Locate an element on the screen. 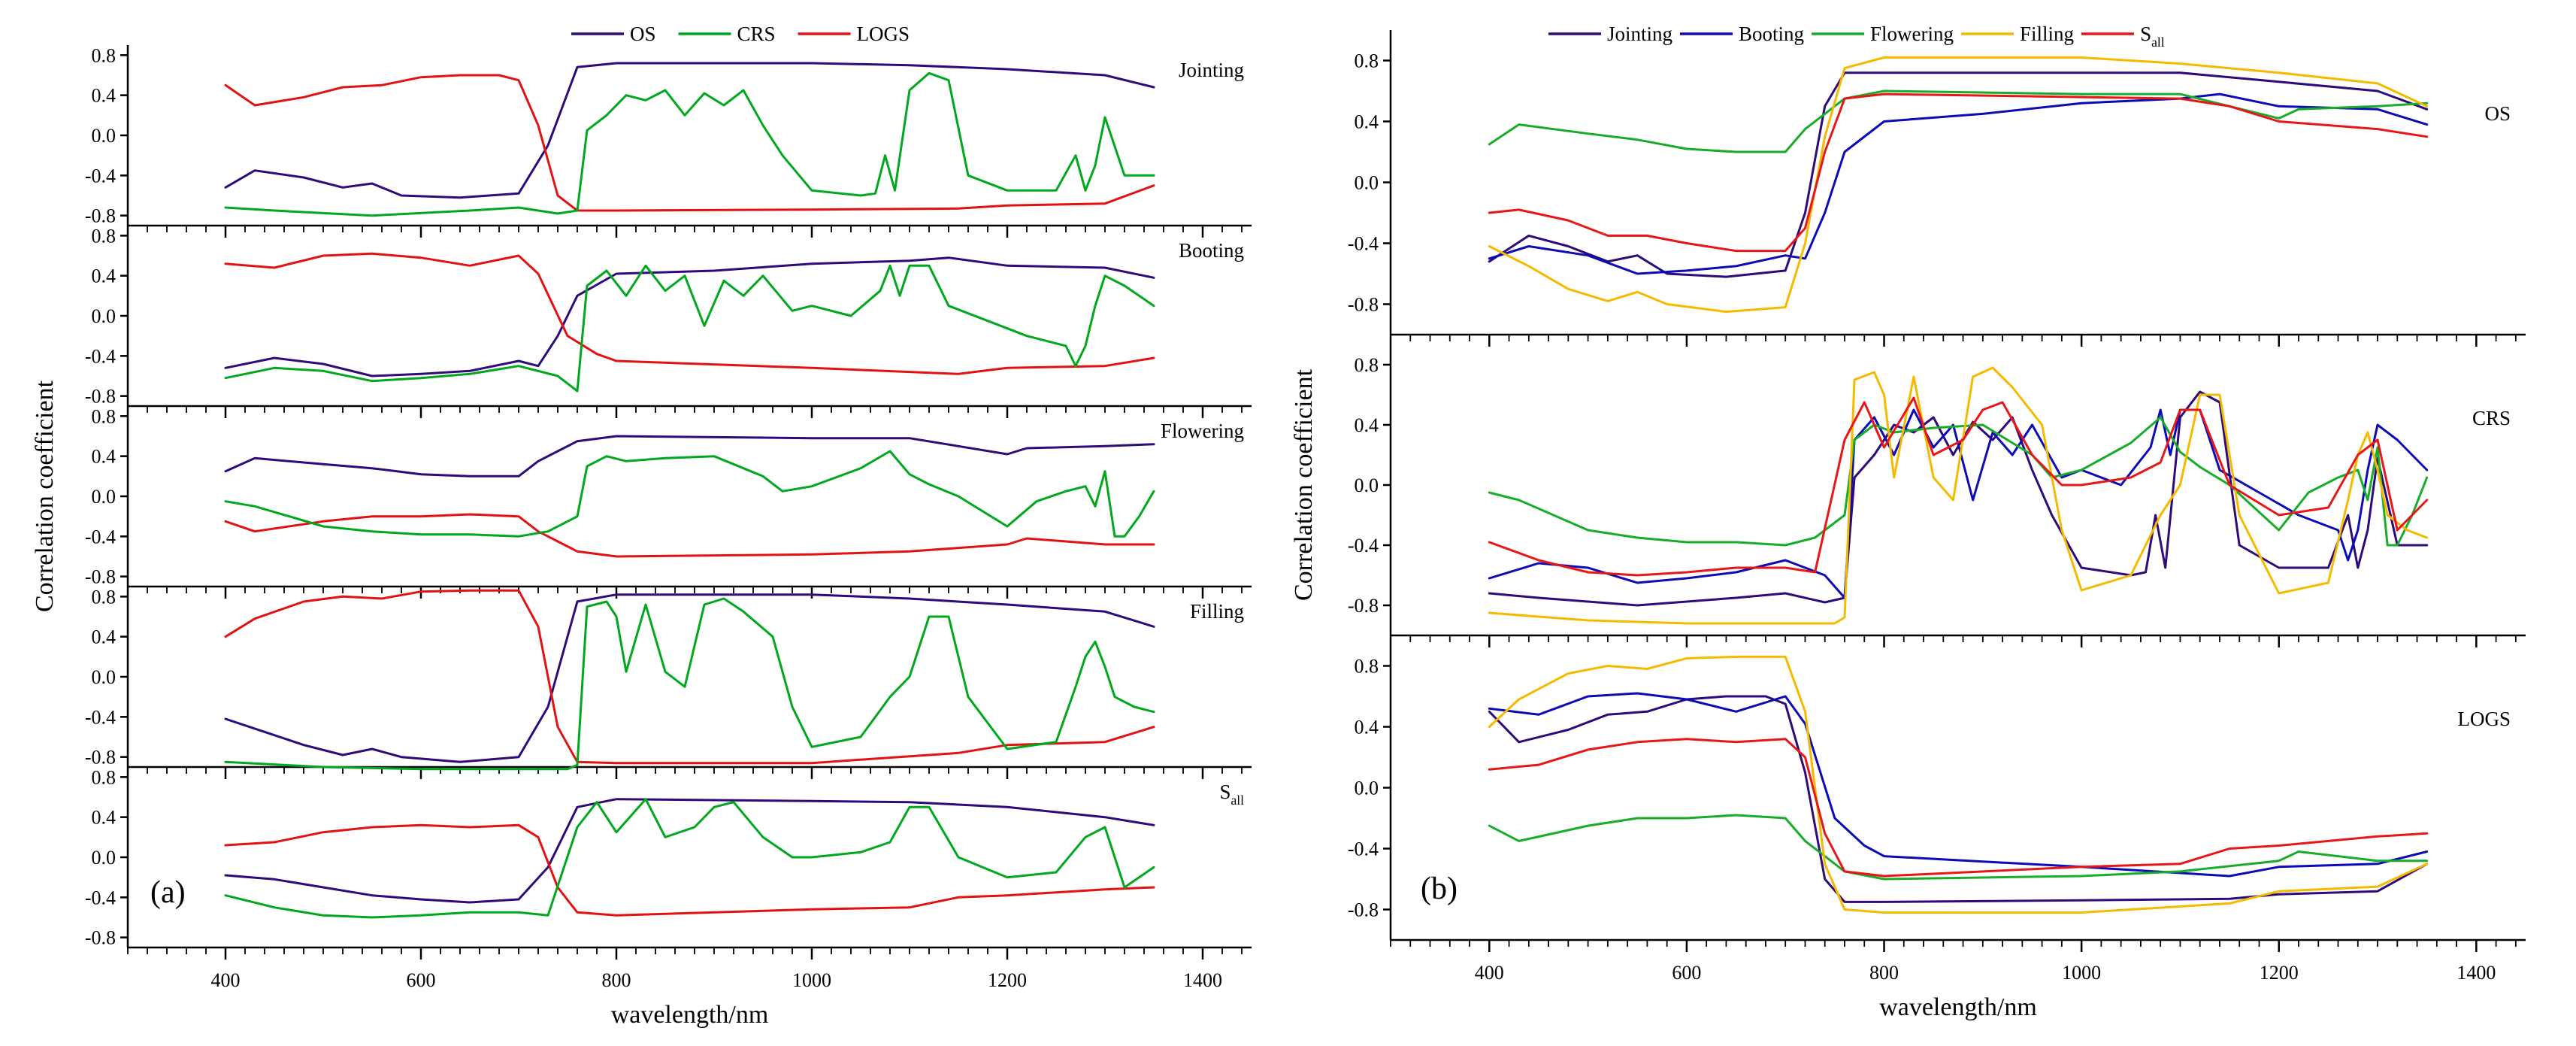 This screenshot has width=2576, height=1046. series-line-b-filling-os is located at coordinates (1958, 185).